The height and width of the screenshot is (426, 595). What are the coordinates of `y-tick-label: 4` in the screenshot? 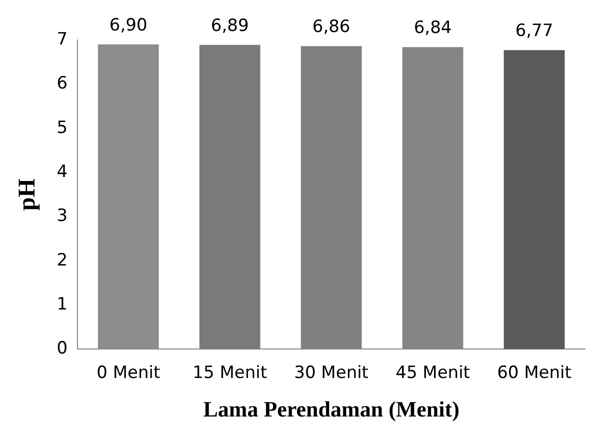 It's located at (62, 172).